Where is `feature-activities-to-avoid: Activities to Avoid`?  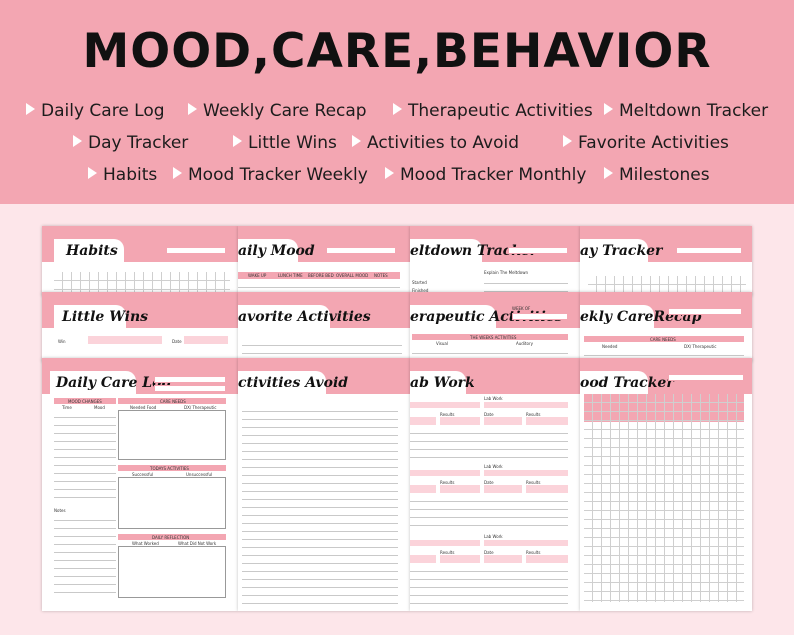
feature-activities-to-avoid: Activities to Avoid is located at coordinates (435, 143).